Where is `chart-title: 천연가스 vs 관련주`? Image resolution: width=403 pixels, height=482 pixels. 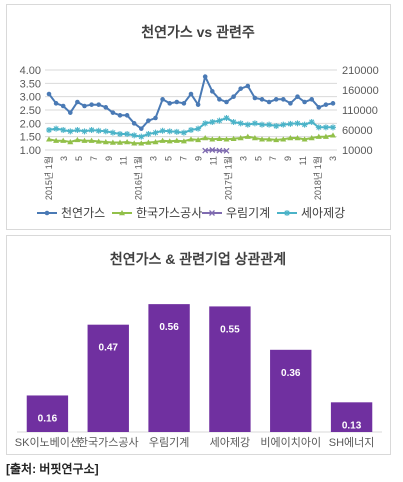 chart-title: 천연가스 vs 관련주 is located at coordinates (198, 32).